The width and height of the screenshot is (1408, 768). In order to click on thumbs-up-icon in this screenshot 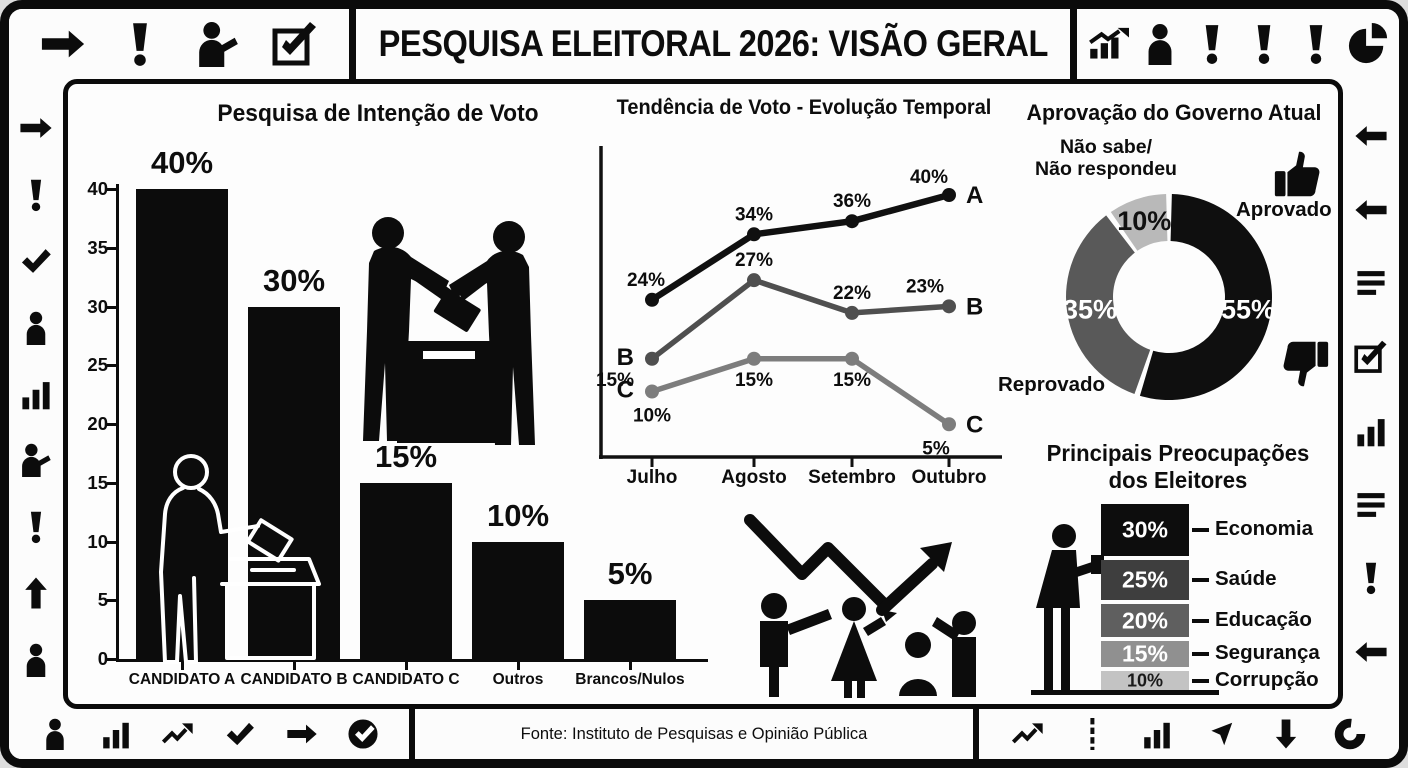, I will do `click(1297, 174)`.